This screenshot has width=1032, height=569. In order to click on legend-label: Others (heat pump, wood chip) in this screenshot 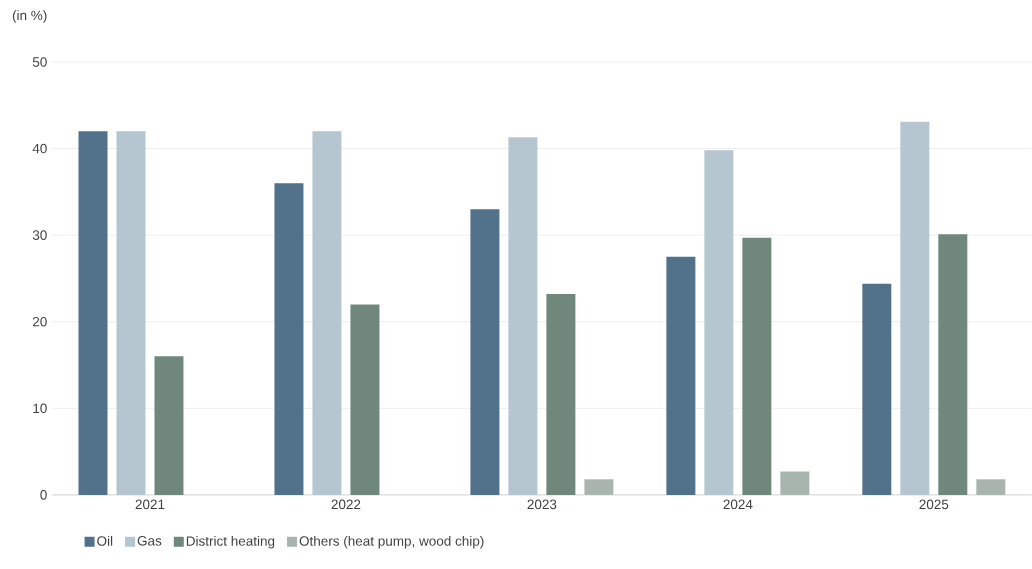, I will do `click(391, 542)`.